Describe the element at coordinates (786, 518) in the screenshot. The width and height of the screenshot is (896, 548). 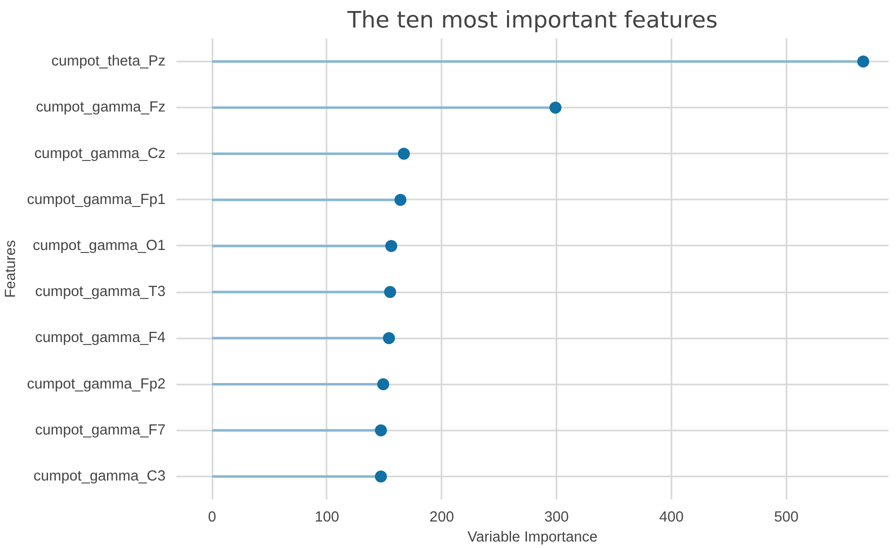
I see `x-tick-label: 500` at that location.